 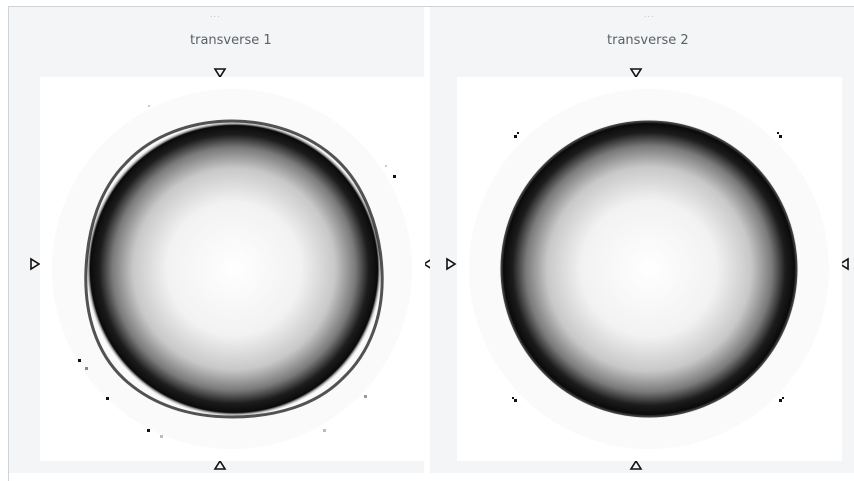 I want to click on divider-top, so click(x=431, y=6).